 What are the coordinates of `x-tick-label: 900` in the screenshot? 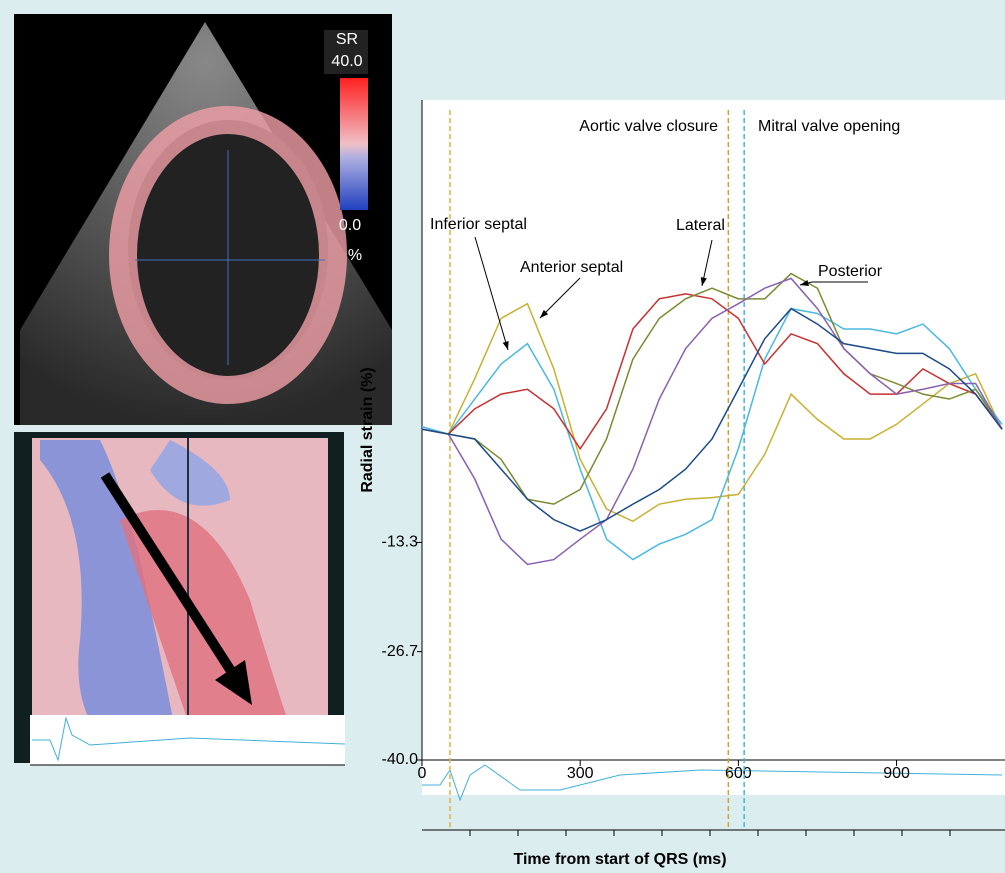 It's located at (896, 773).